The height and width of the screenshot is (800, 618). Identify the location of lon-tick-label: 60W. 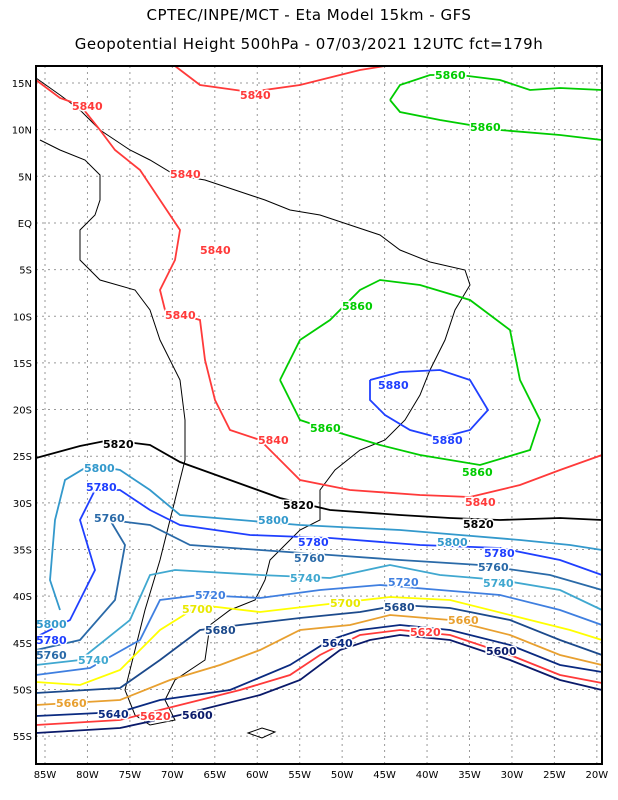
(257, 775).